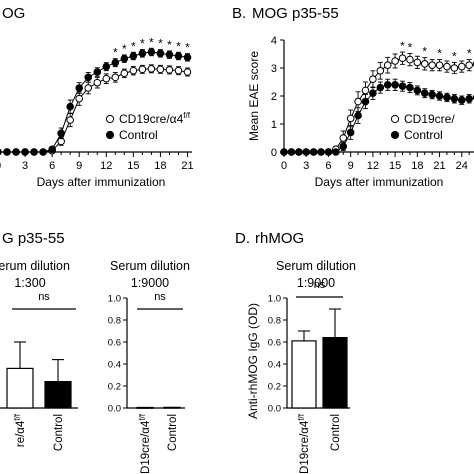 The height and width of the screenshot is (474, 474). I want to click on x-tick-label: 21, so click(439, 166).